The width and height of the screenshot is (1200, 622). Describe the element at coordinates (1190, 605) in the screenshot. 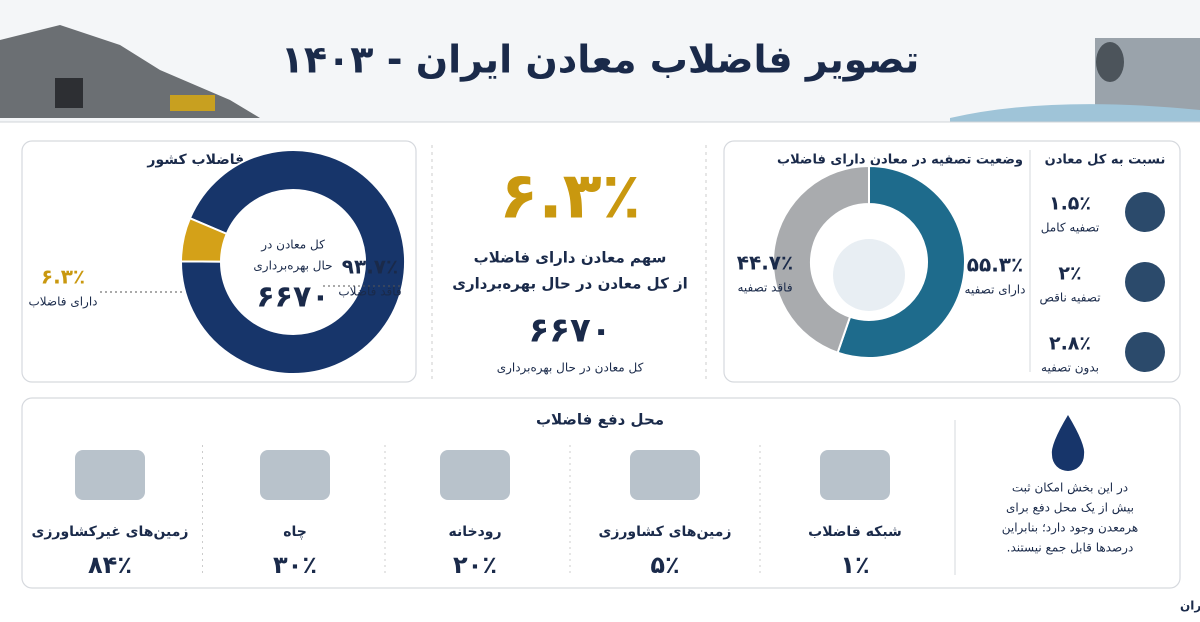

I see `source: منبع: مرکز آمار ایران` at that location.